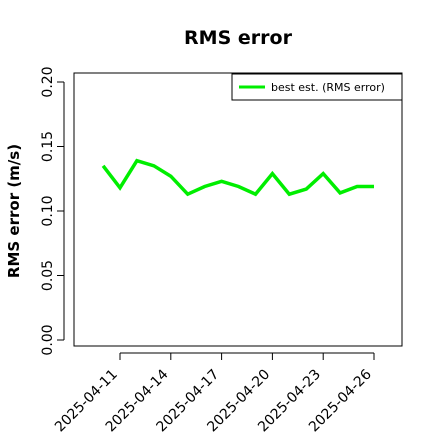 Image resolution: width=440 pixels, height=445 pixels. I want to click on y-tick-label: 0.05, so click(48, 275).